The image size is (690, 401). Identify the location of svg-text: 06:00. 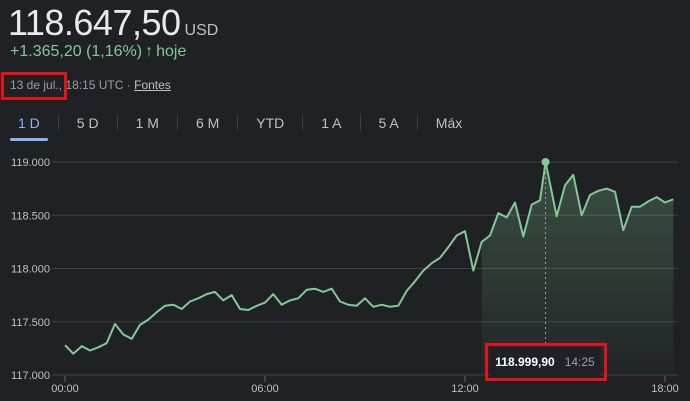
(265, 389).